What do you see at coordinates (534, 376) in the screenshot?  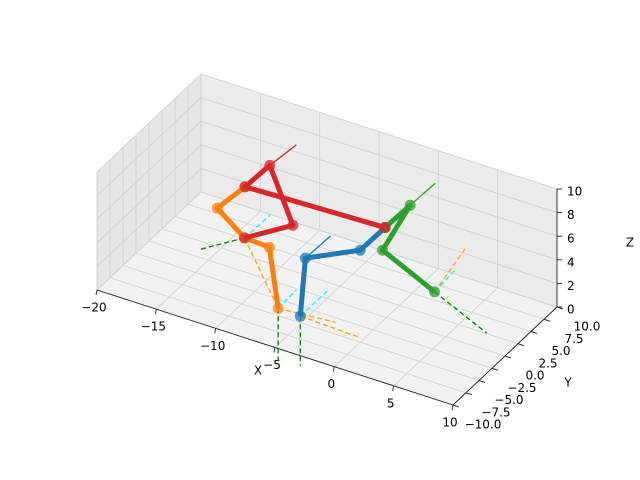 I see `y-tick-label: 0.0` at bounding box center [534, 376].